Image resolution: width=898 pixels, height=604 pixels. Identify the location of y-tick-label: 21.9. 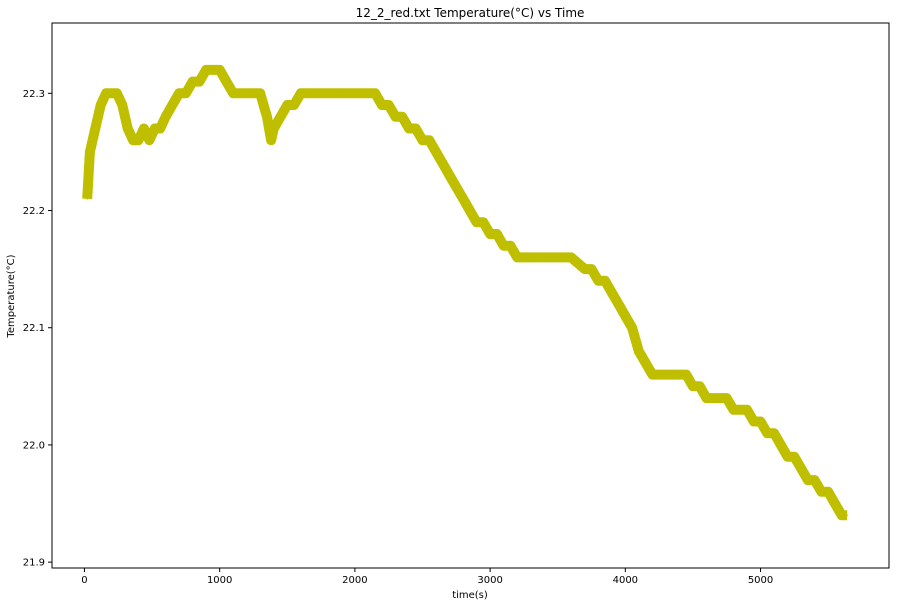
(34, 563).